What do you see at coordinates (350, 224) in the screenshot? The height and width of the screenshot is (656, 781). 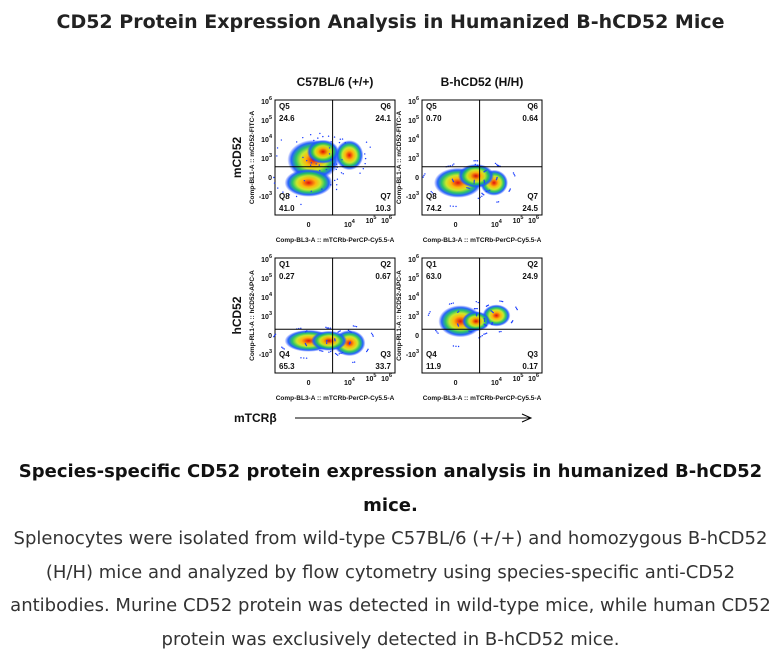 I see `tick-label: 10⁴` at bounding box center [350, 224].